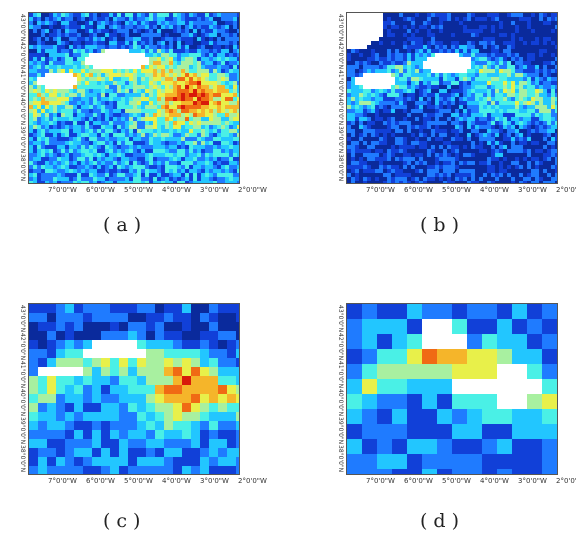 The width and height of the screenshot is (576, 537). What do you see at coordinates (442, 225) in the screenshot?
I see `caption-b: (b)` at bounding box center [442, 225].